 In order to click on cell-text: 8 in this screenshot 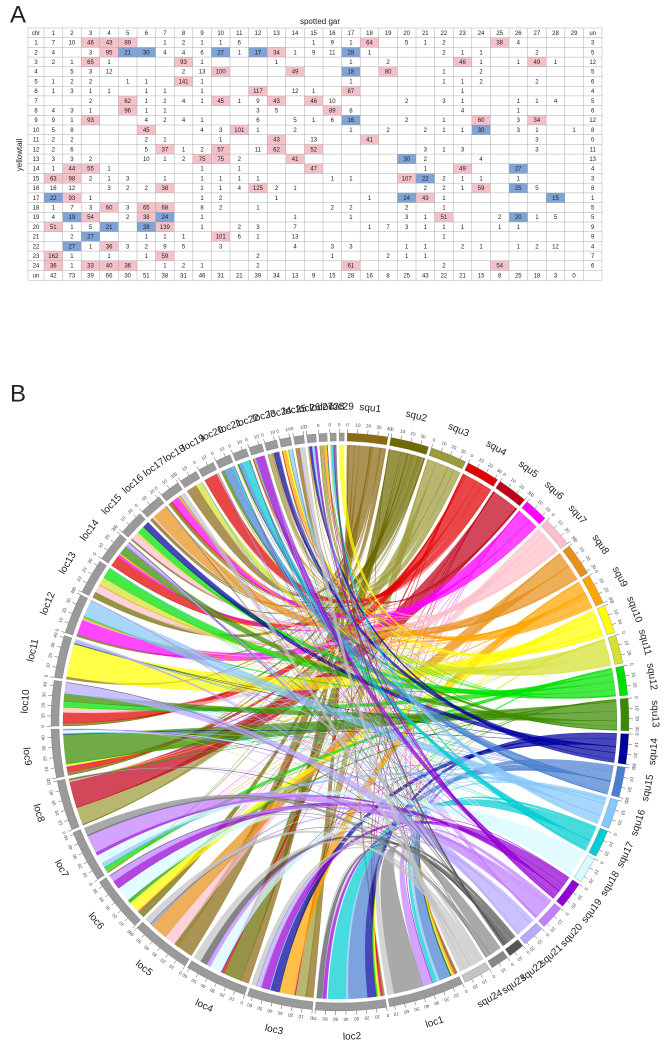, I will do `click(72, 131)`.